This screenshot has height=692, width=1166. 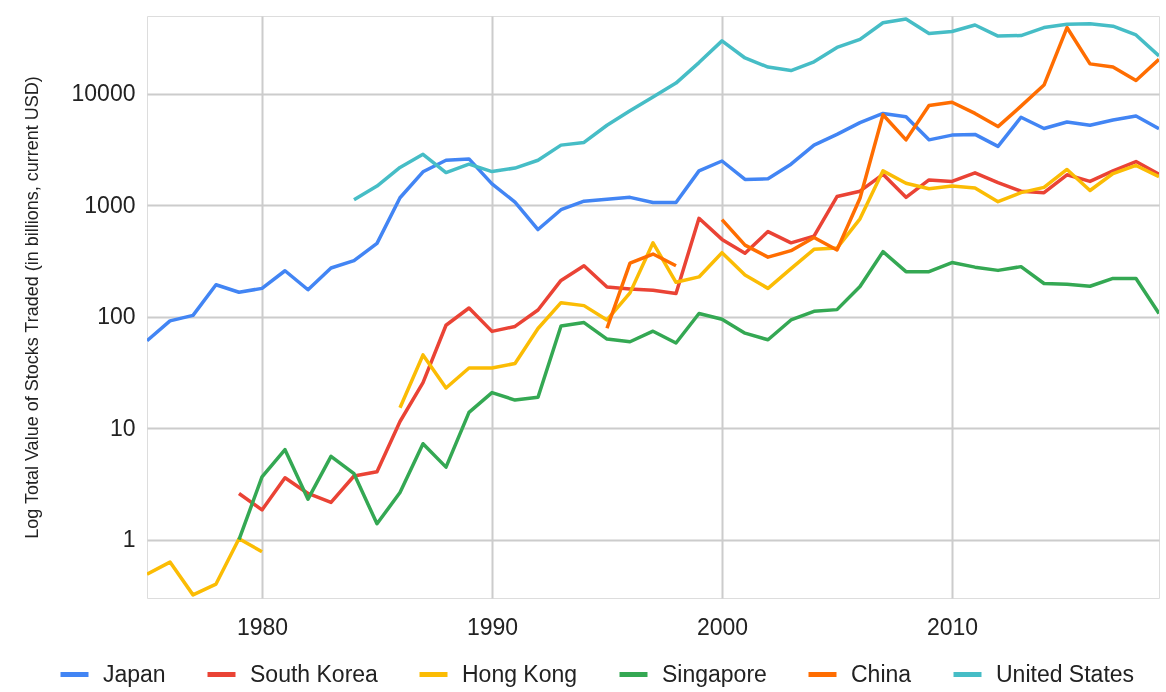 What do you see at coordinates (31, 307) in the screenshot?
I see `y-axis-title: Log Total Value of Stocks Traded (in billions, current USD)` at bounding box center [31, 307].